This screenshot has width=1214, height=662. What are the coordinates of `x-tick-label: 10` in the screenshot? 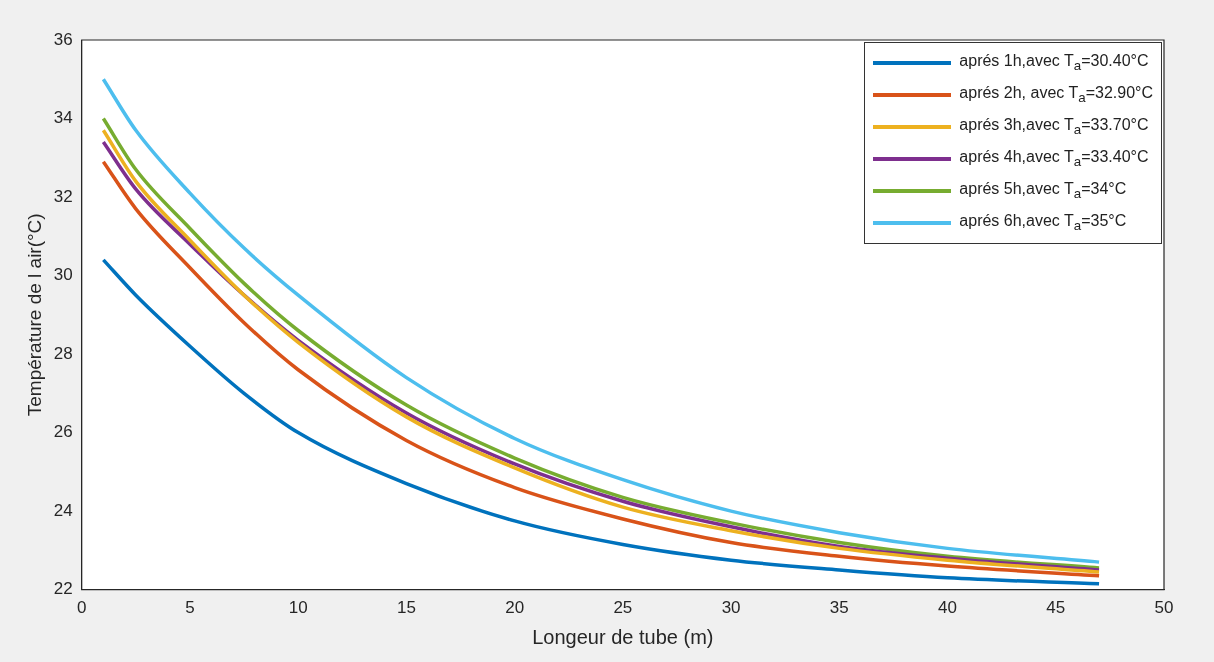 It's located at (298, 608).